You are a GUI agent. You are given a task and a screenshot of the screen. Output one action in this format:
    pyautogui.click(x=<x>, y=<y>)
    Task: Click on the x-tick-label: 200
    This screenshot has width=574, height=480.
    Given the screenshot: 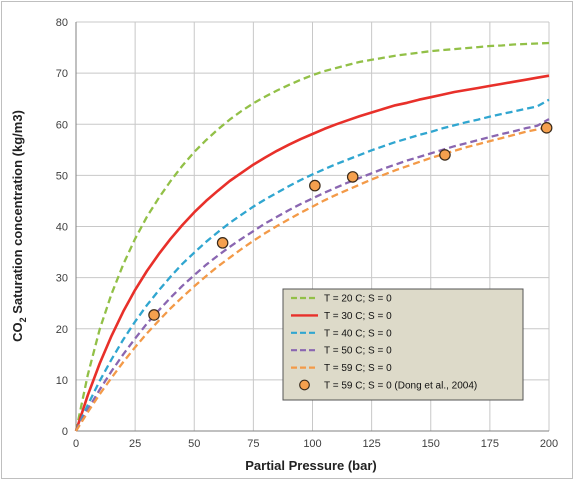 What is the action you would take?
    pyautogui.click(x=549, y=444)
    